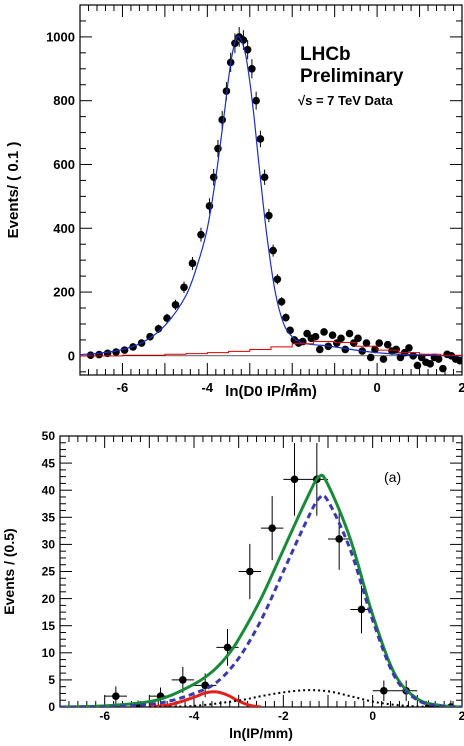 The image size is (464, 746). What do you see at coordinates (271, 391) in the screenshot?
I see `x-axis-title: ln(D0 IP/mm)` at bounding box center [271, 391].